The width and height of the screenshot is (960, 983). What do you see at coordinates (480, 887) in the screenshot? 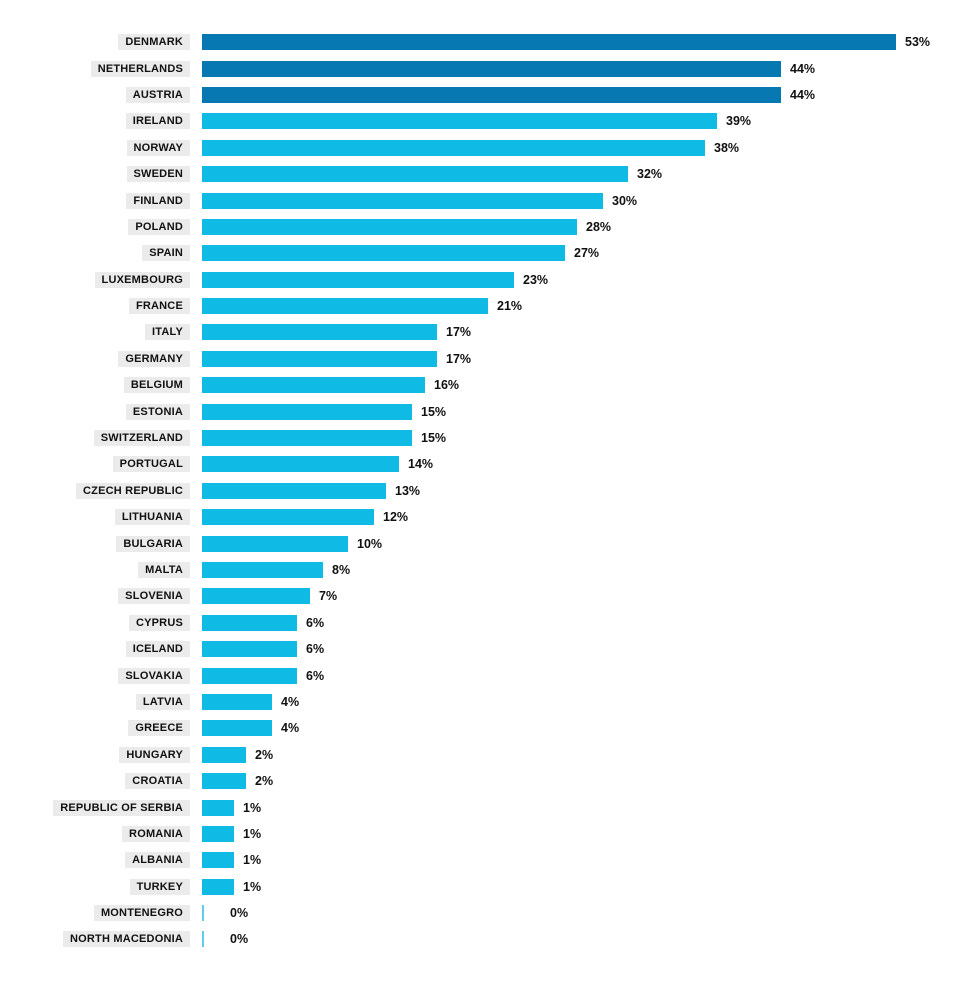
I see `chart-row: TURKEY 1%` at bounding box center [480, 887].